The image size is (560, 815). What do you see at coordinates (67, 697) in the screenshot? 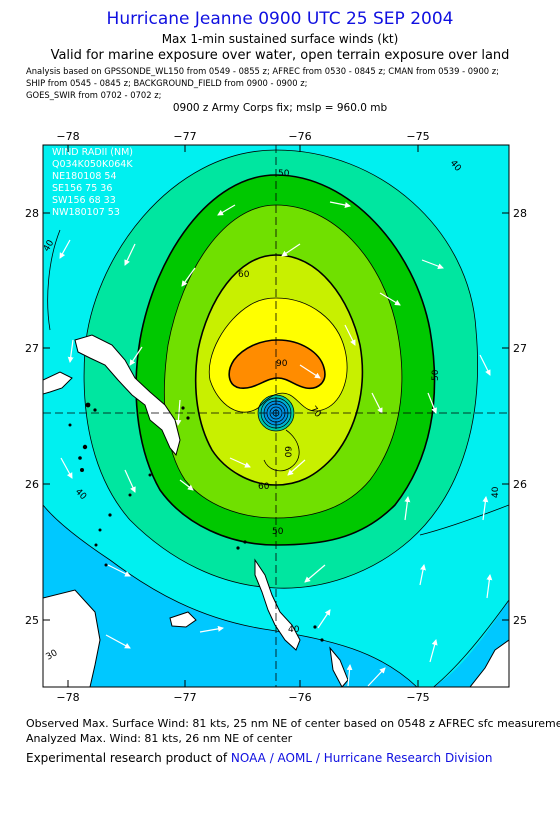
I see `lon-label-bottom: −78` at bounding box center [67, 697].